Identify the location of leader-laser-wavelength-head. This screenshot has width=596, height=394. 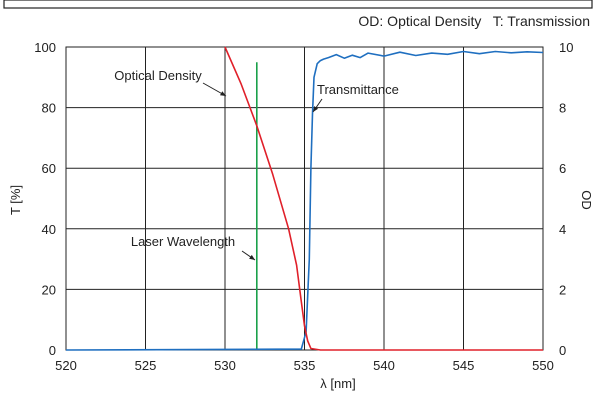
(252, 257).